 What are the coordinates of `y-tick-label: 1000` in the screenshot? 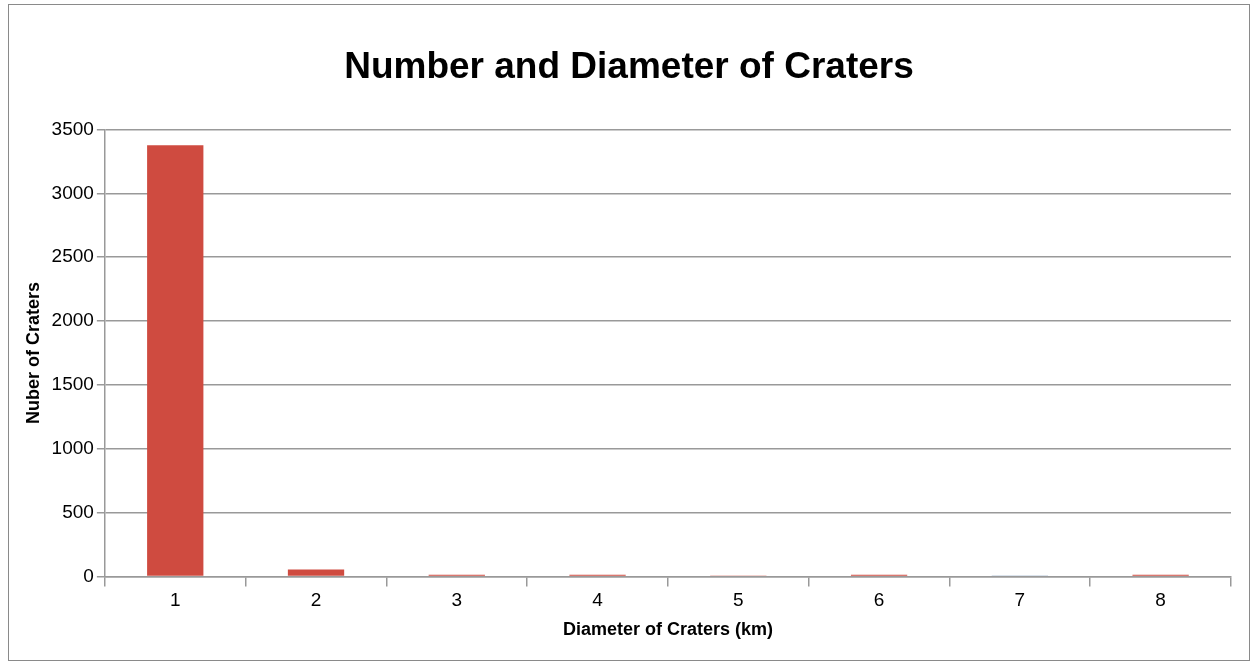 It's located at (72, 448).